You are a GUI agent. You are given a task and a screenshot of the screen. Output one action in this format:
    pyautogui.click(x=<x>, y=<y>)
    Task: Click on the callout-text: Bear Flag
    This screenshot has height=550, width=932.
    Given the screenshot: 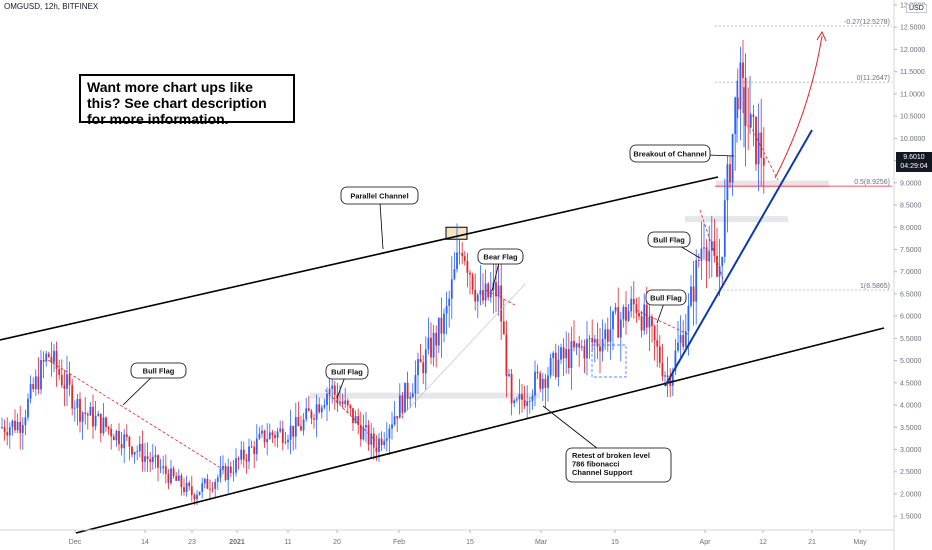 What is the action you would take?
    pyautogui.click(x=500, y=257)
    